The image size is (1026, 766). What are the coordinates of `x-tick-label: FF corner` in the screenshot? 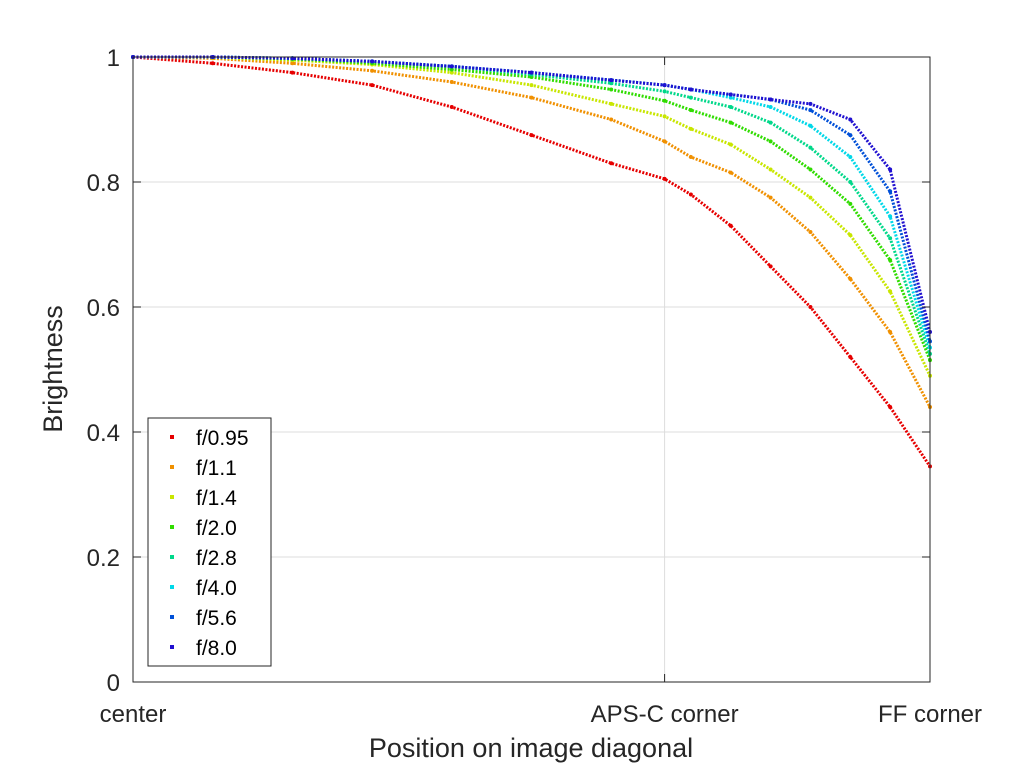 It's located at (930, 714).